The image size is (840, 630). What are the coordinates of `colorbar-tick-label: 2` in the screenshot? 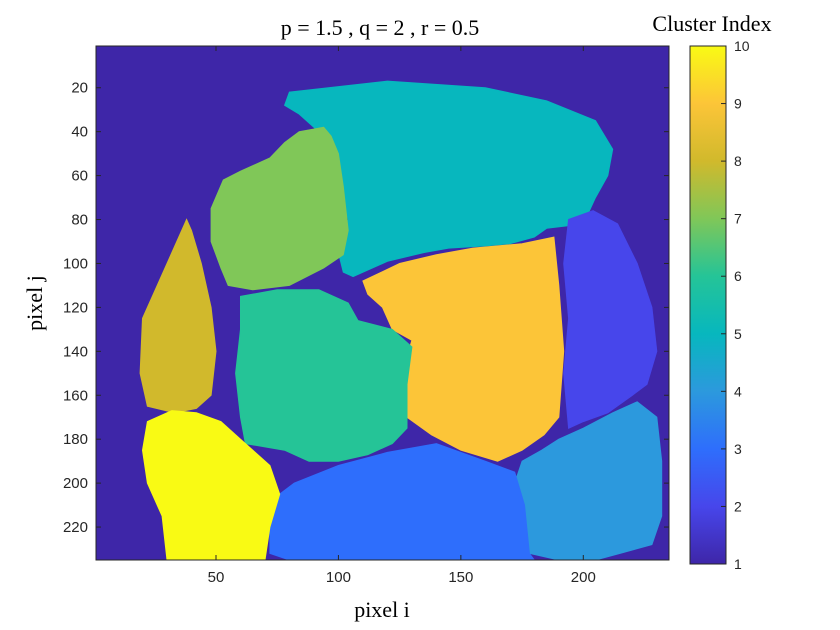 It's located at (738, 506).